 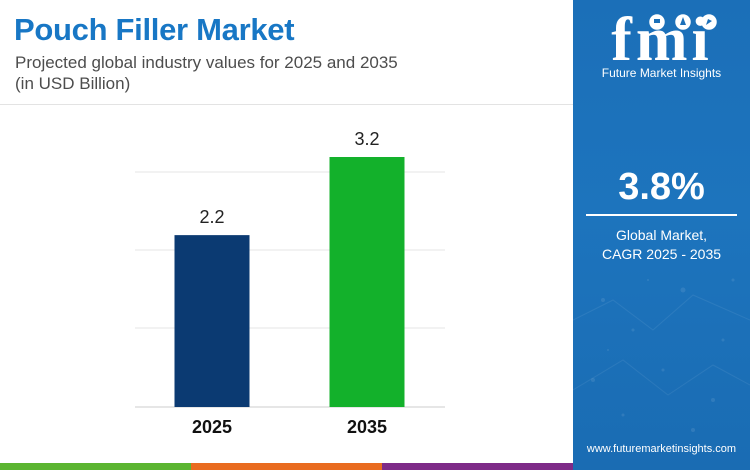 What do you see at coordinates (661, 254) in the screenshot?
I see `cagr-label-line-2: CAGR 2025 - 2035` at bounding box center [661, 254].